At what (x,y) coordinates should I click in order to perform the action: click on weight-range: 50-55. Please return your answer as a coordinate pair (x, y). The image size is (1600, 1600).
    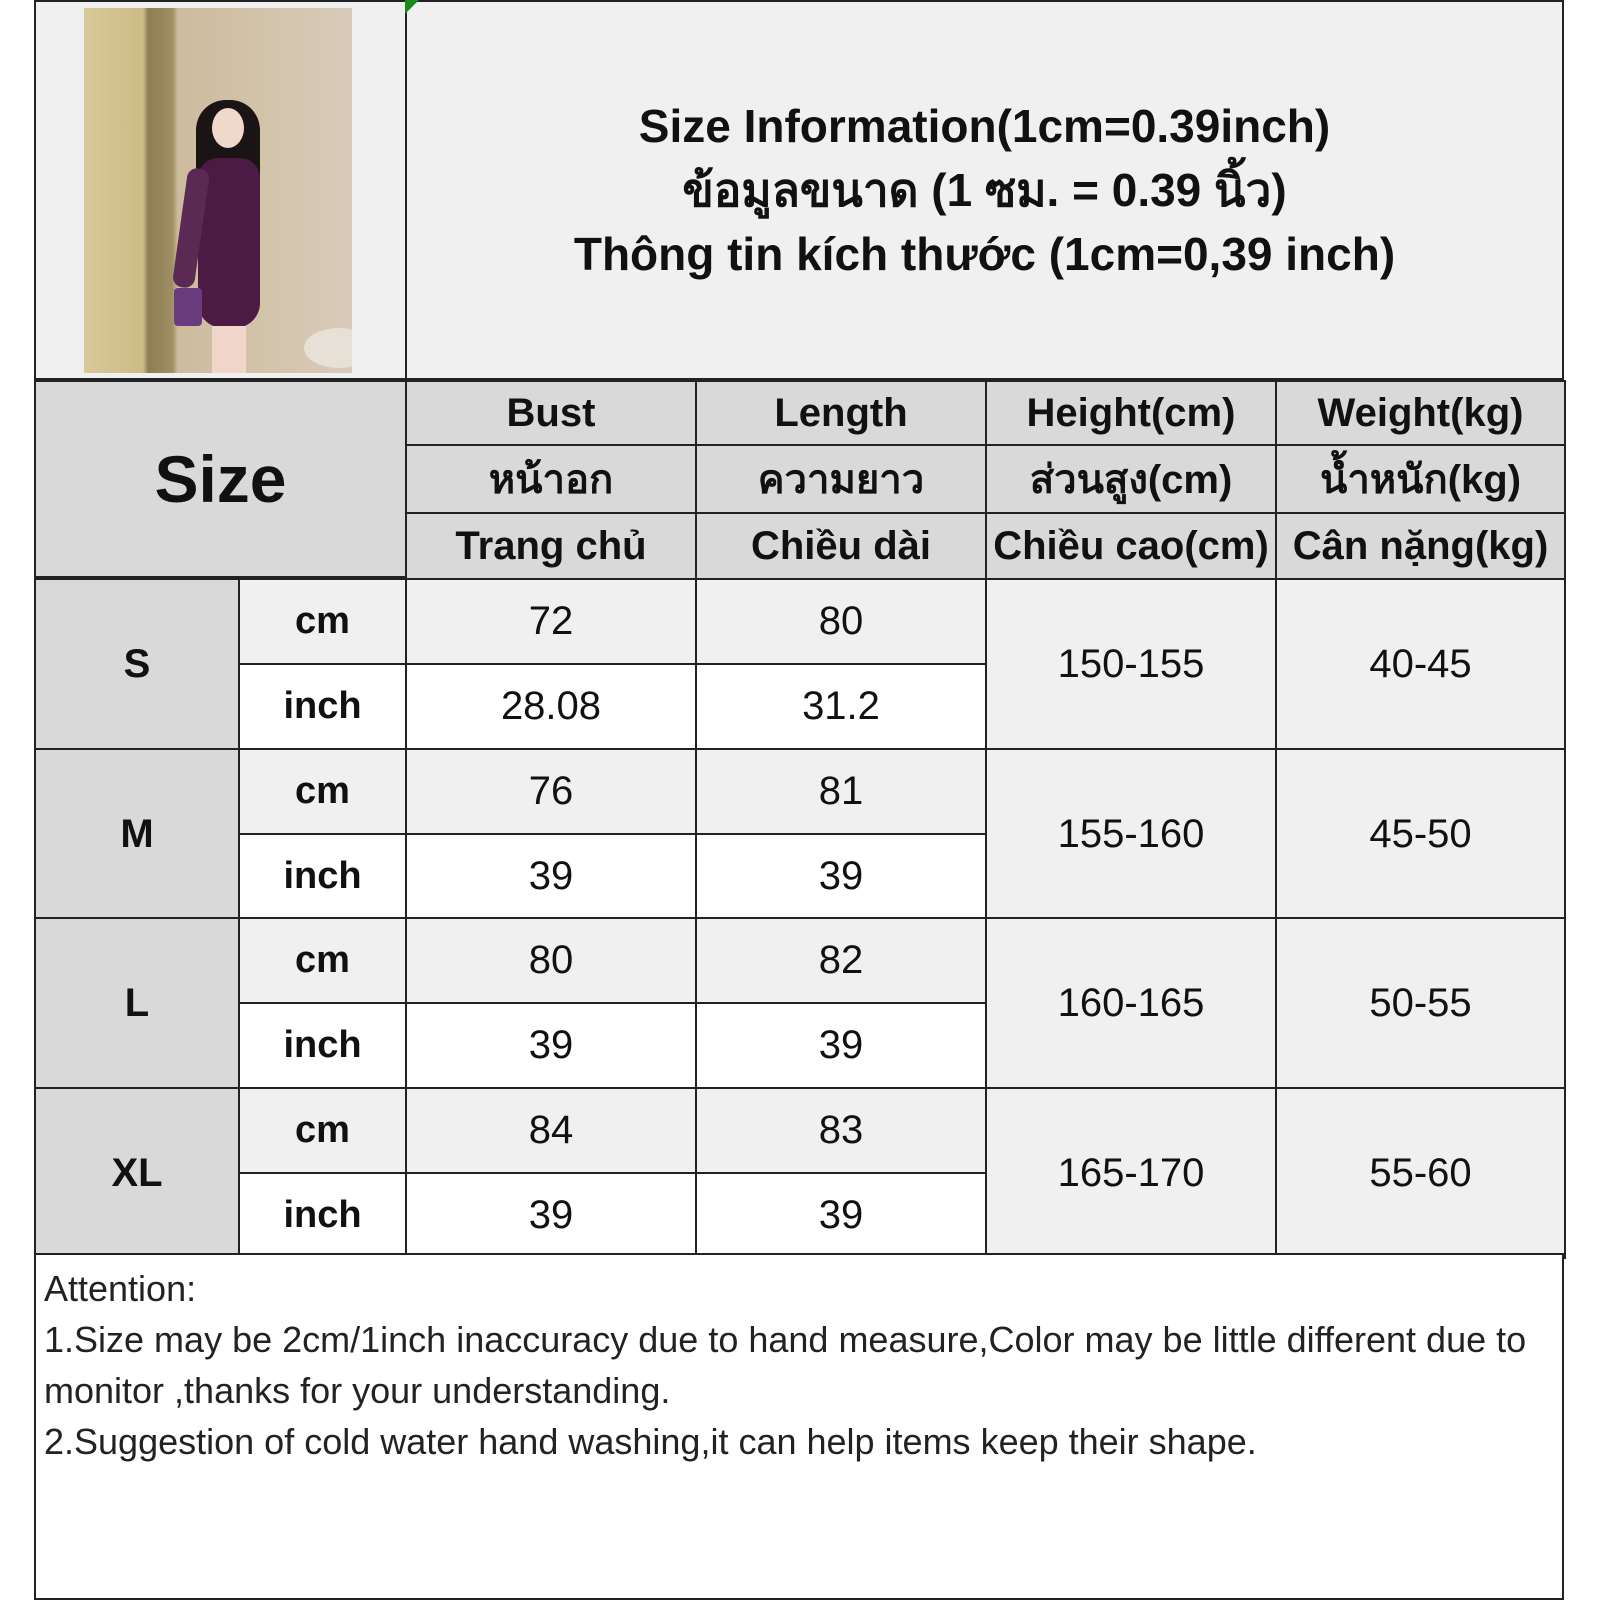
    Looking at the image, I should click on (1420, 1003).